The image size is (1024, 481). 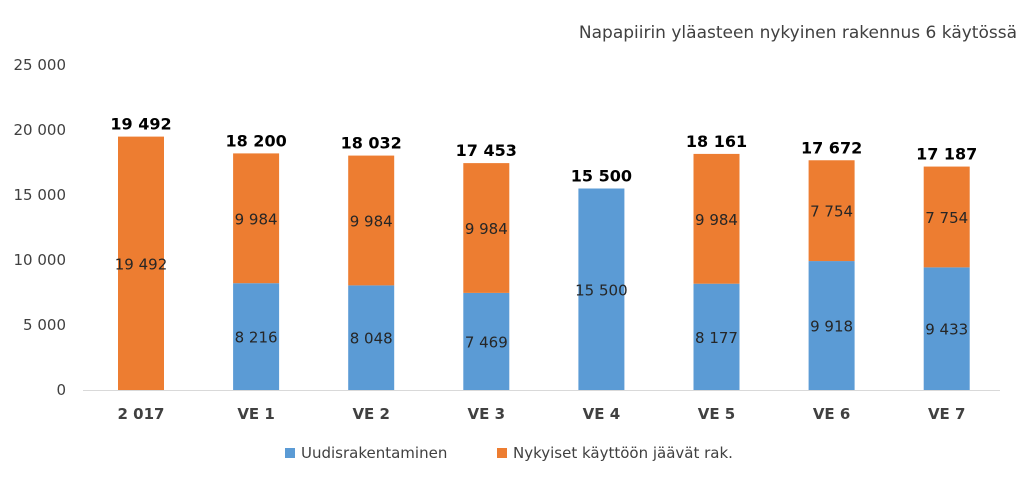 What do you see at coordinates (44, 325) in the screenshot?
I see `y-tick-label: 5 000` at bounding box center [44, 325].